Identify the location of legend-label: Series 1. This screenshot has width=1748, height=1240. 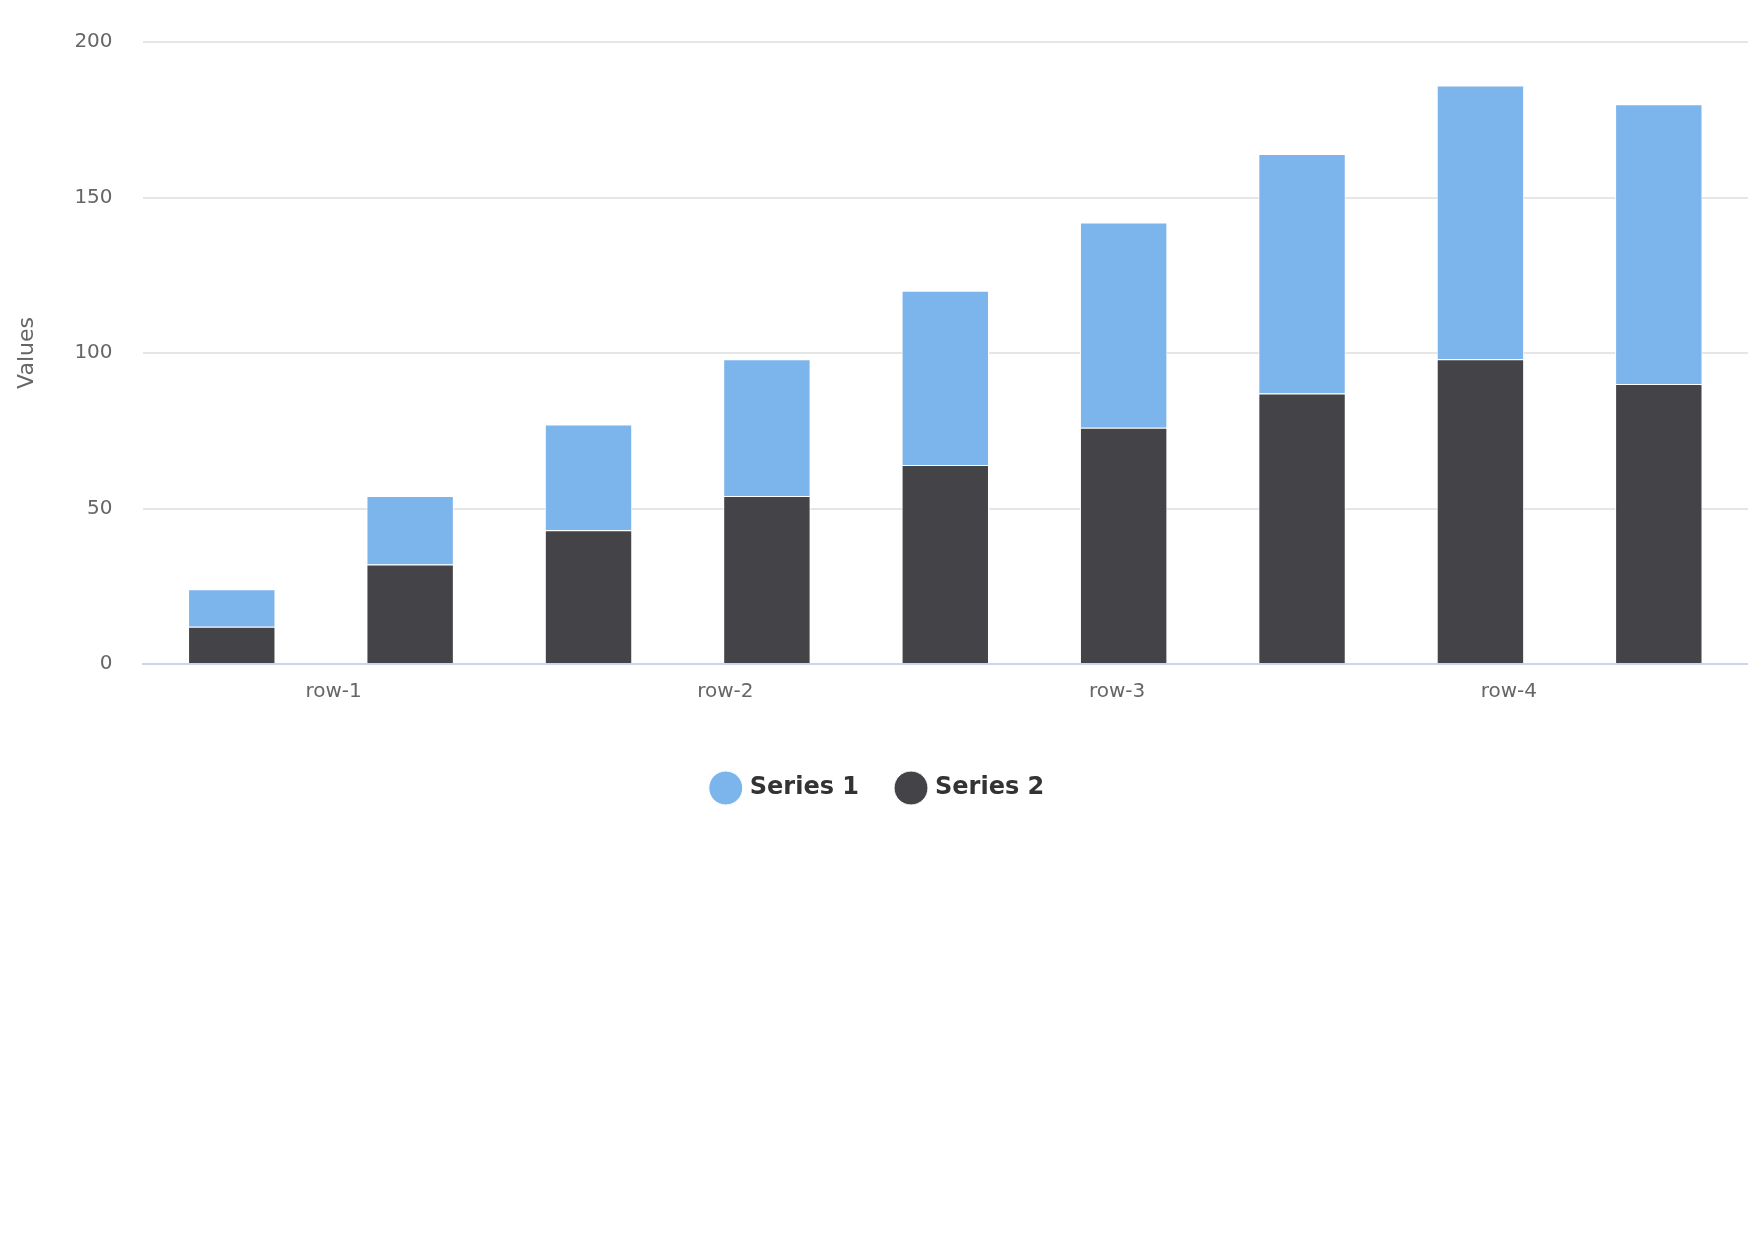
(804, 786).